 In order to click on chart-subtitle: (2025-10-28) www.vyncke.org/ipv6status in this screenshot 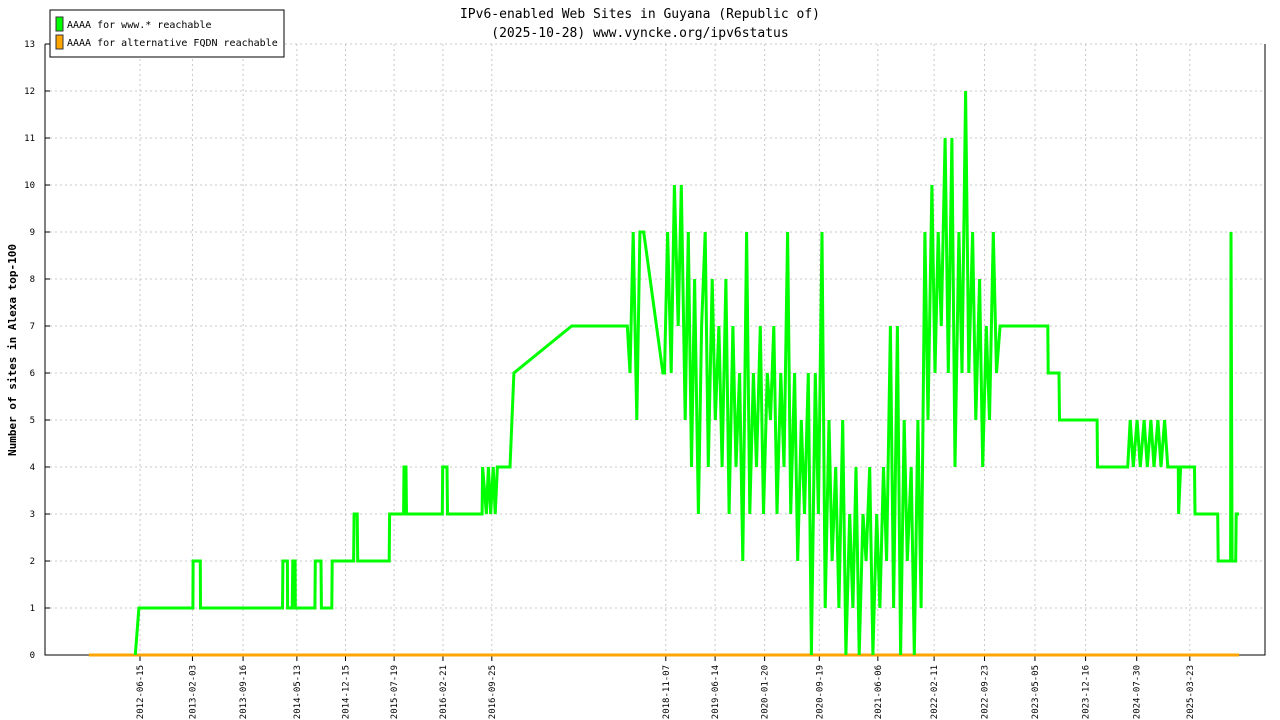, I will do `click(639, 33)`.